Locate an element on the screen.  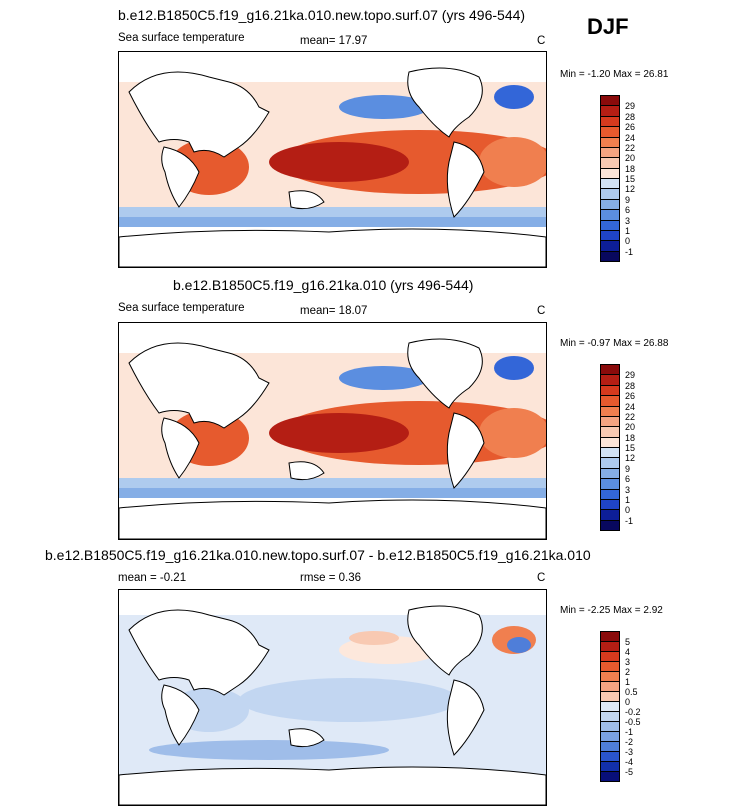
panel1-mean: mean= 17.97 is located at coordinates (334, 41).